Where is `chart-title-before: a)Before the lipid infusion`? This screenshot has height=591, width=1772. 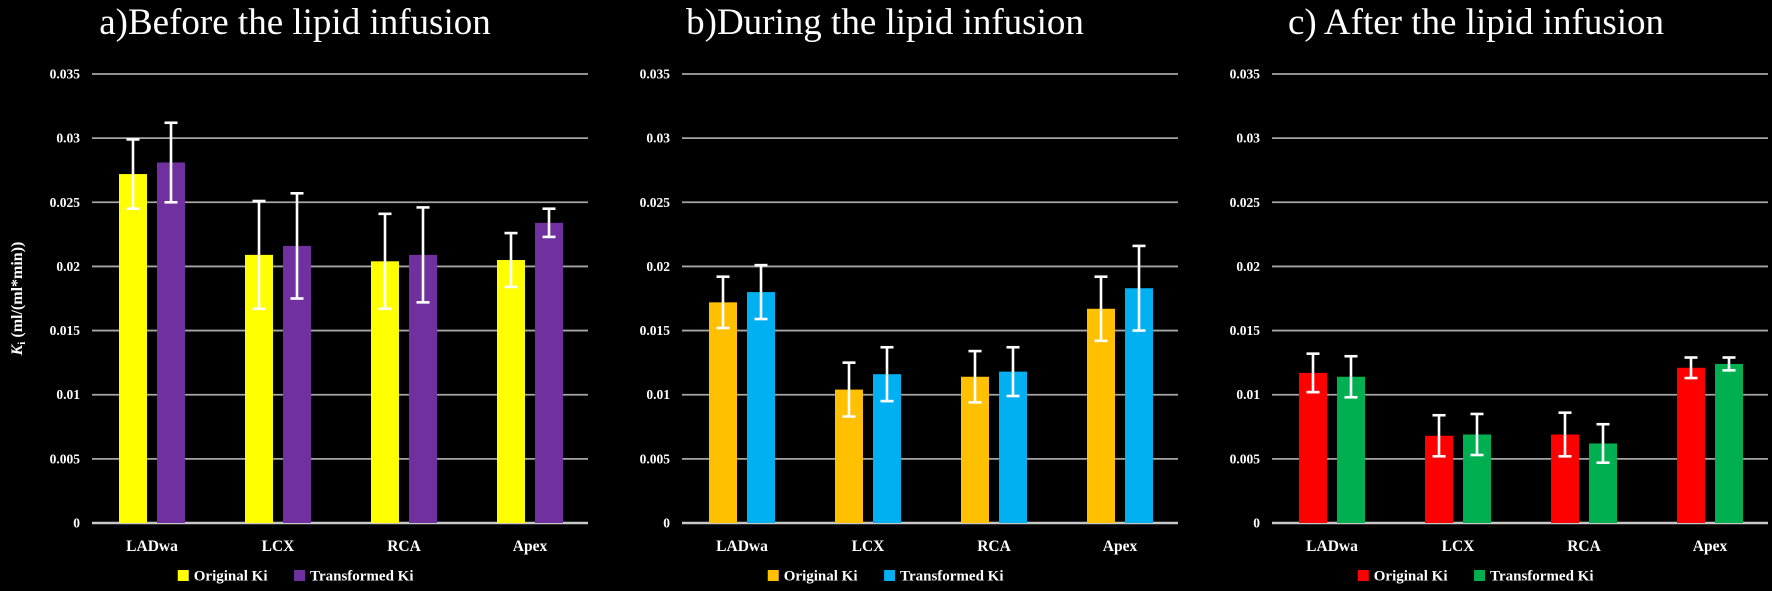
chart-title-before: a)Before the lipid infusion is located at coordinates (295, 22).